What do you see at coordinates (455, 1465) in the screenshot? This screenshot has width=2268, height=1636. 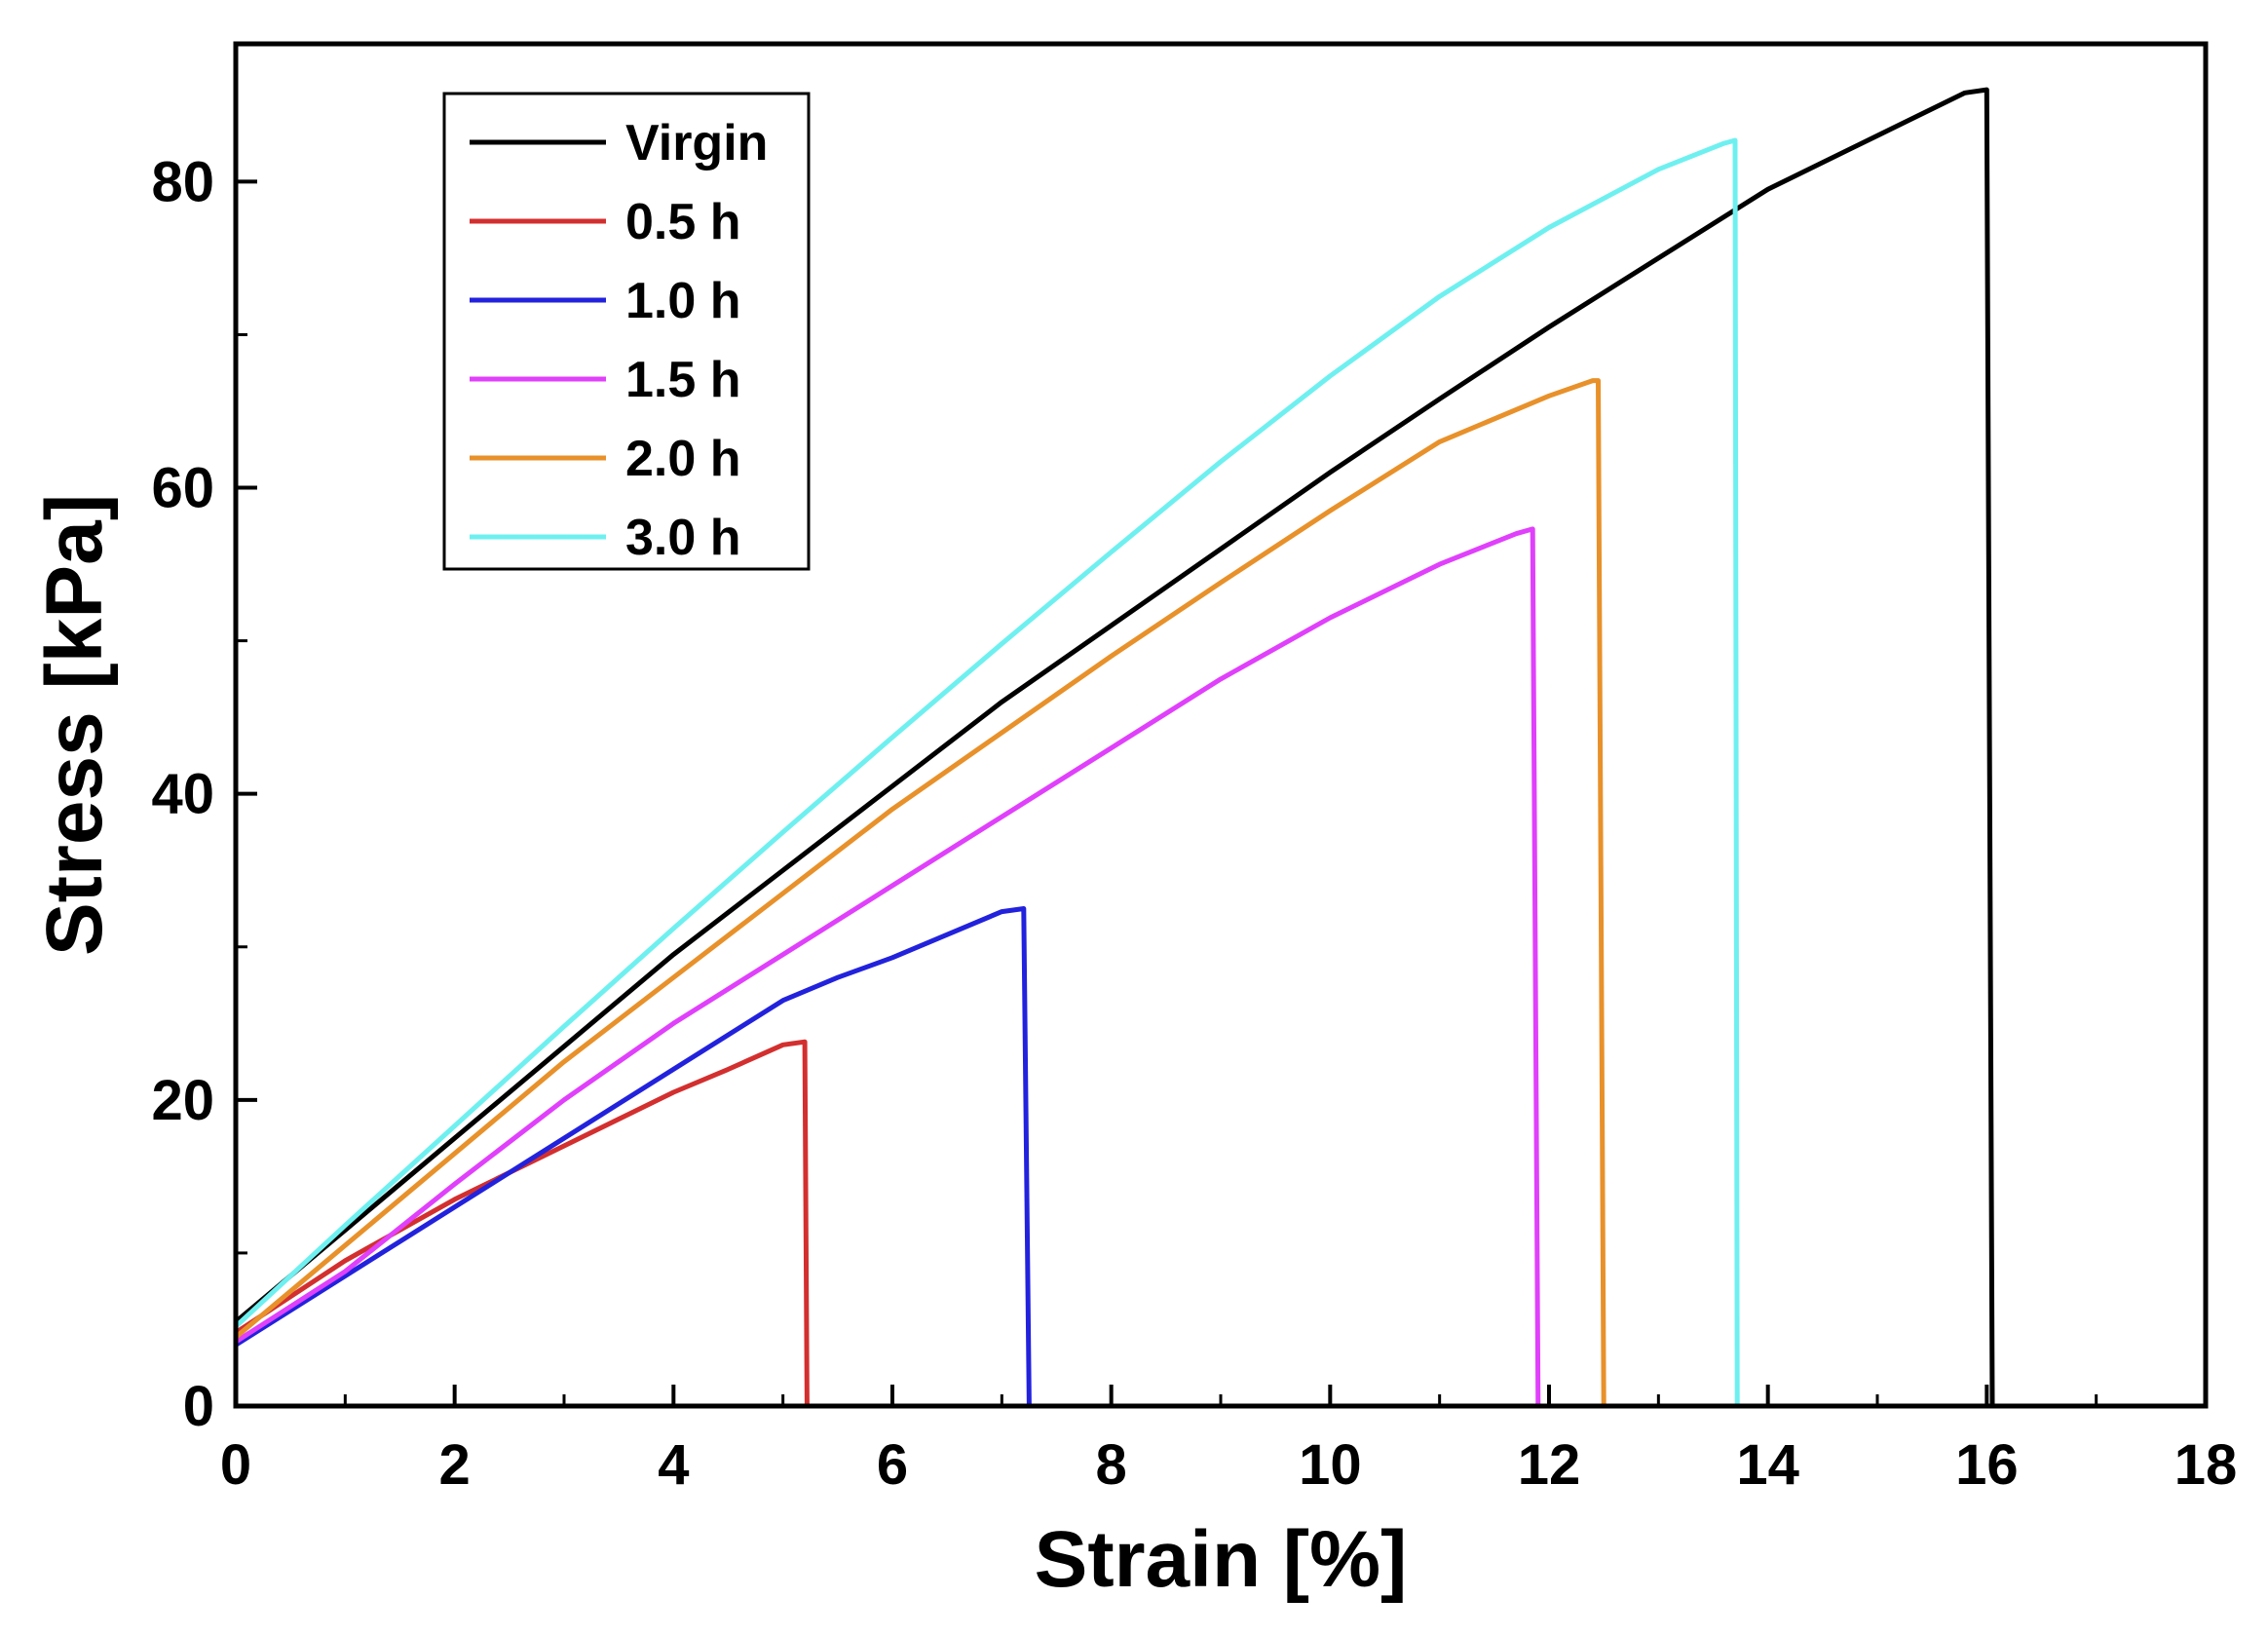 I see `x-tick-label: 2` at bounding box center [455, 1465].